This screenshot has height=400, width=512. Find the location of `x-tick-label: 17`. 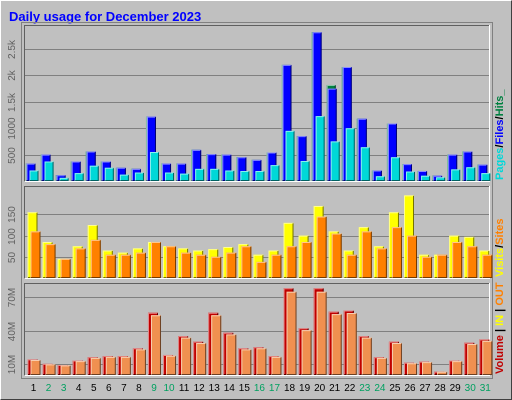

x-tick-label: 17 is located at coordinates (275, 388).